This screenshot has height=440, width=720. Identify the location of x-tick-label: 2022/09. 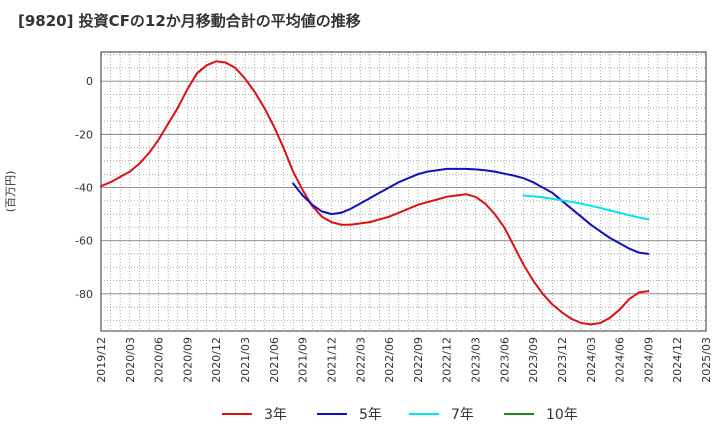
(418, 360).